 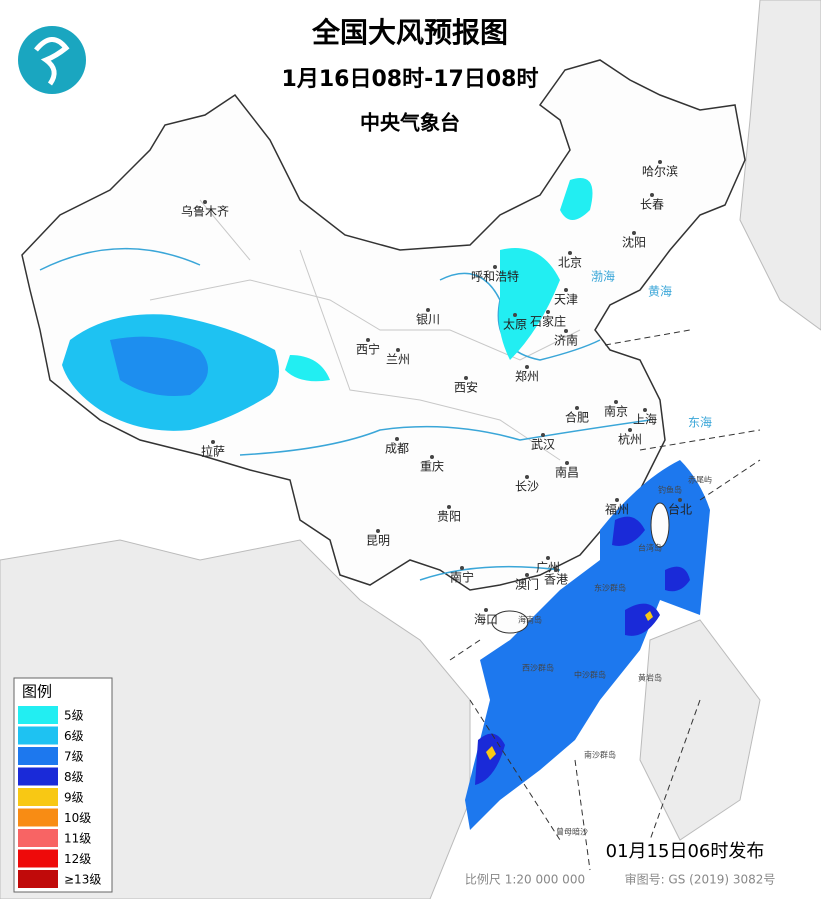 What do you see at coordinates (645, 419) in the screenshot?
I see `city-label: 上海` at bounding box center [645, 419].